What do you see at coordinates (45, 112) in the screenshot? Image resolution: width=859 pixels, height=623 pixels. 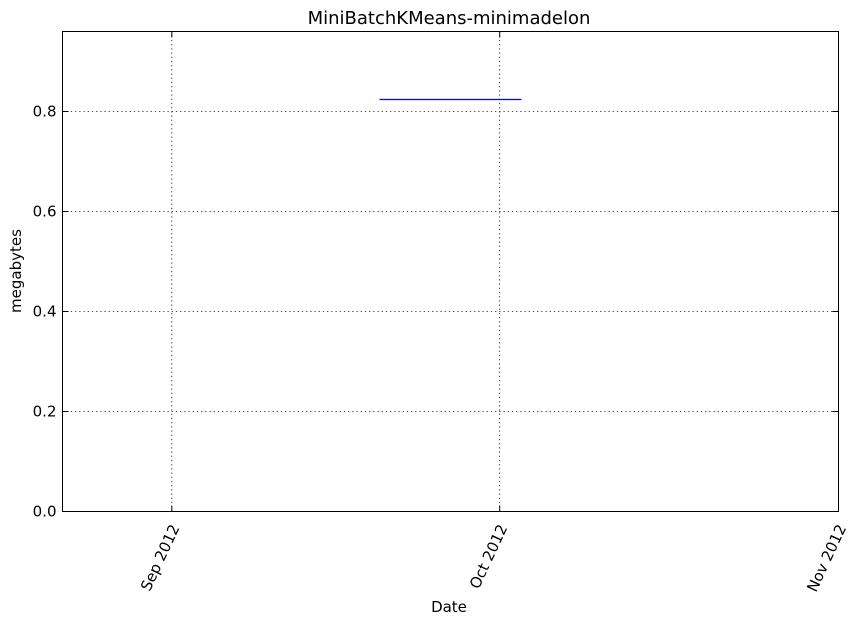 I see `y-tick-label: 0.8` at bounding box center [45, 112].